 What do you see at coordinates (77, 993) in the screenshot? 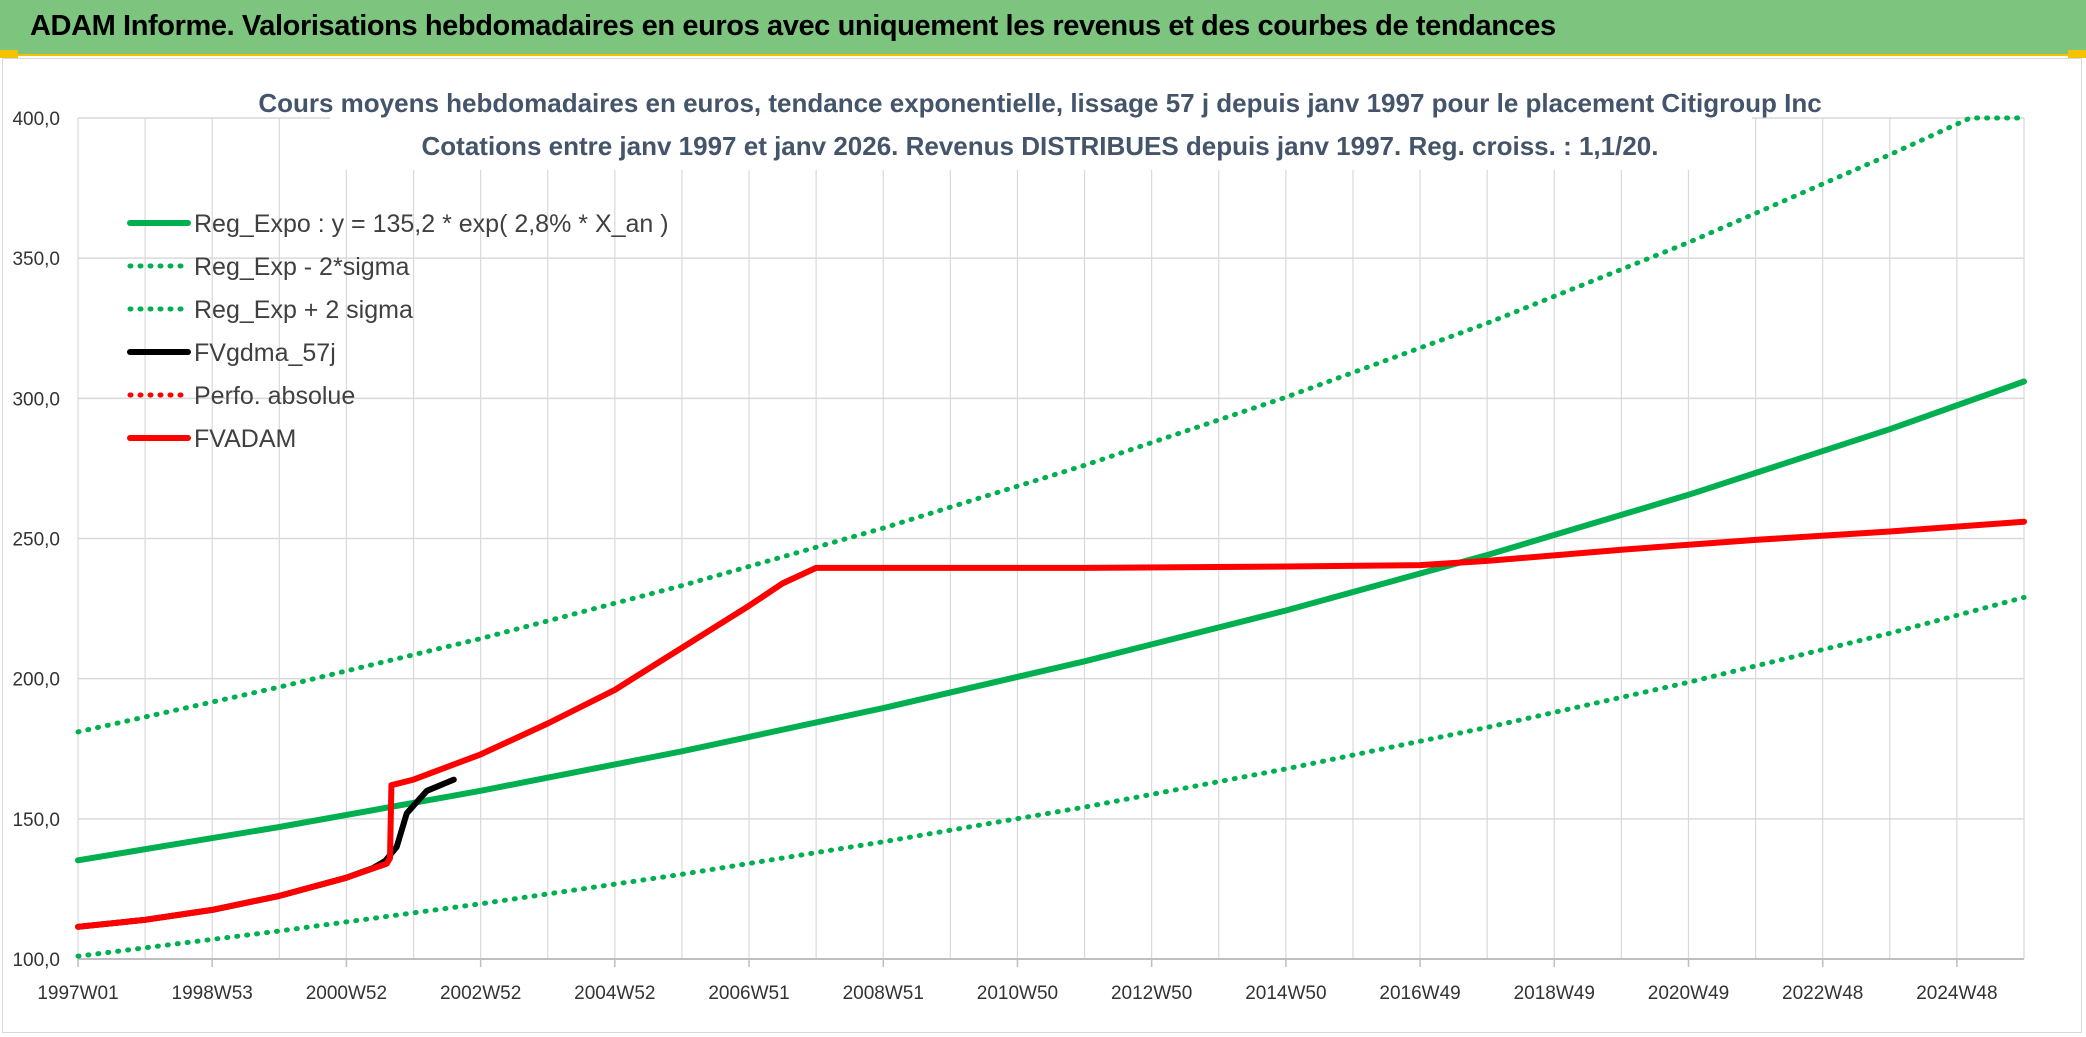
I see `x-tick-label: 1997W01` at bounding box center [77, 993].